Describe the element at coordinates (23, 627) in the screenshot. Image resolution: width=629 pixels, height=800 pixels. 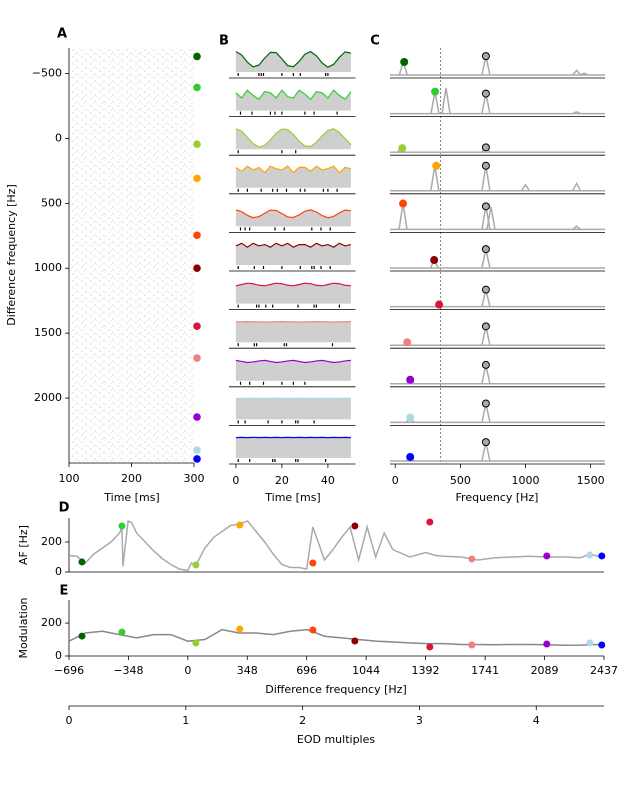
I see `y-axis-label: Modulation` at that location.